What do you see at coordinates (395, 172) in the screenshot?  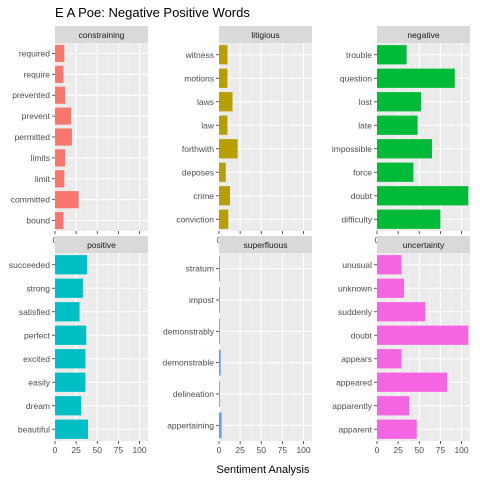 I see `bar-force` at bounding box center [395, 172].